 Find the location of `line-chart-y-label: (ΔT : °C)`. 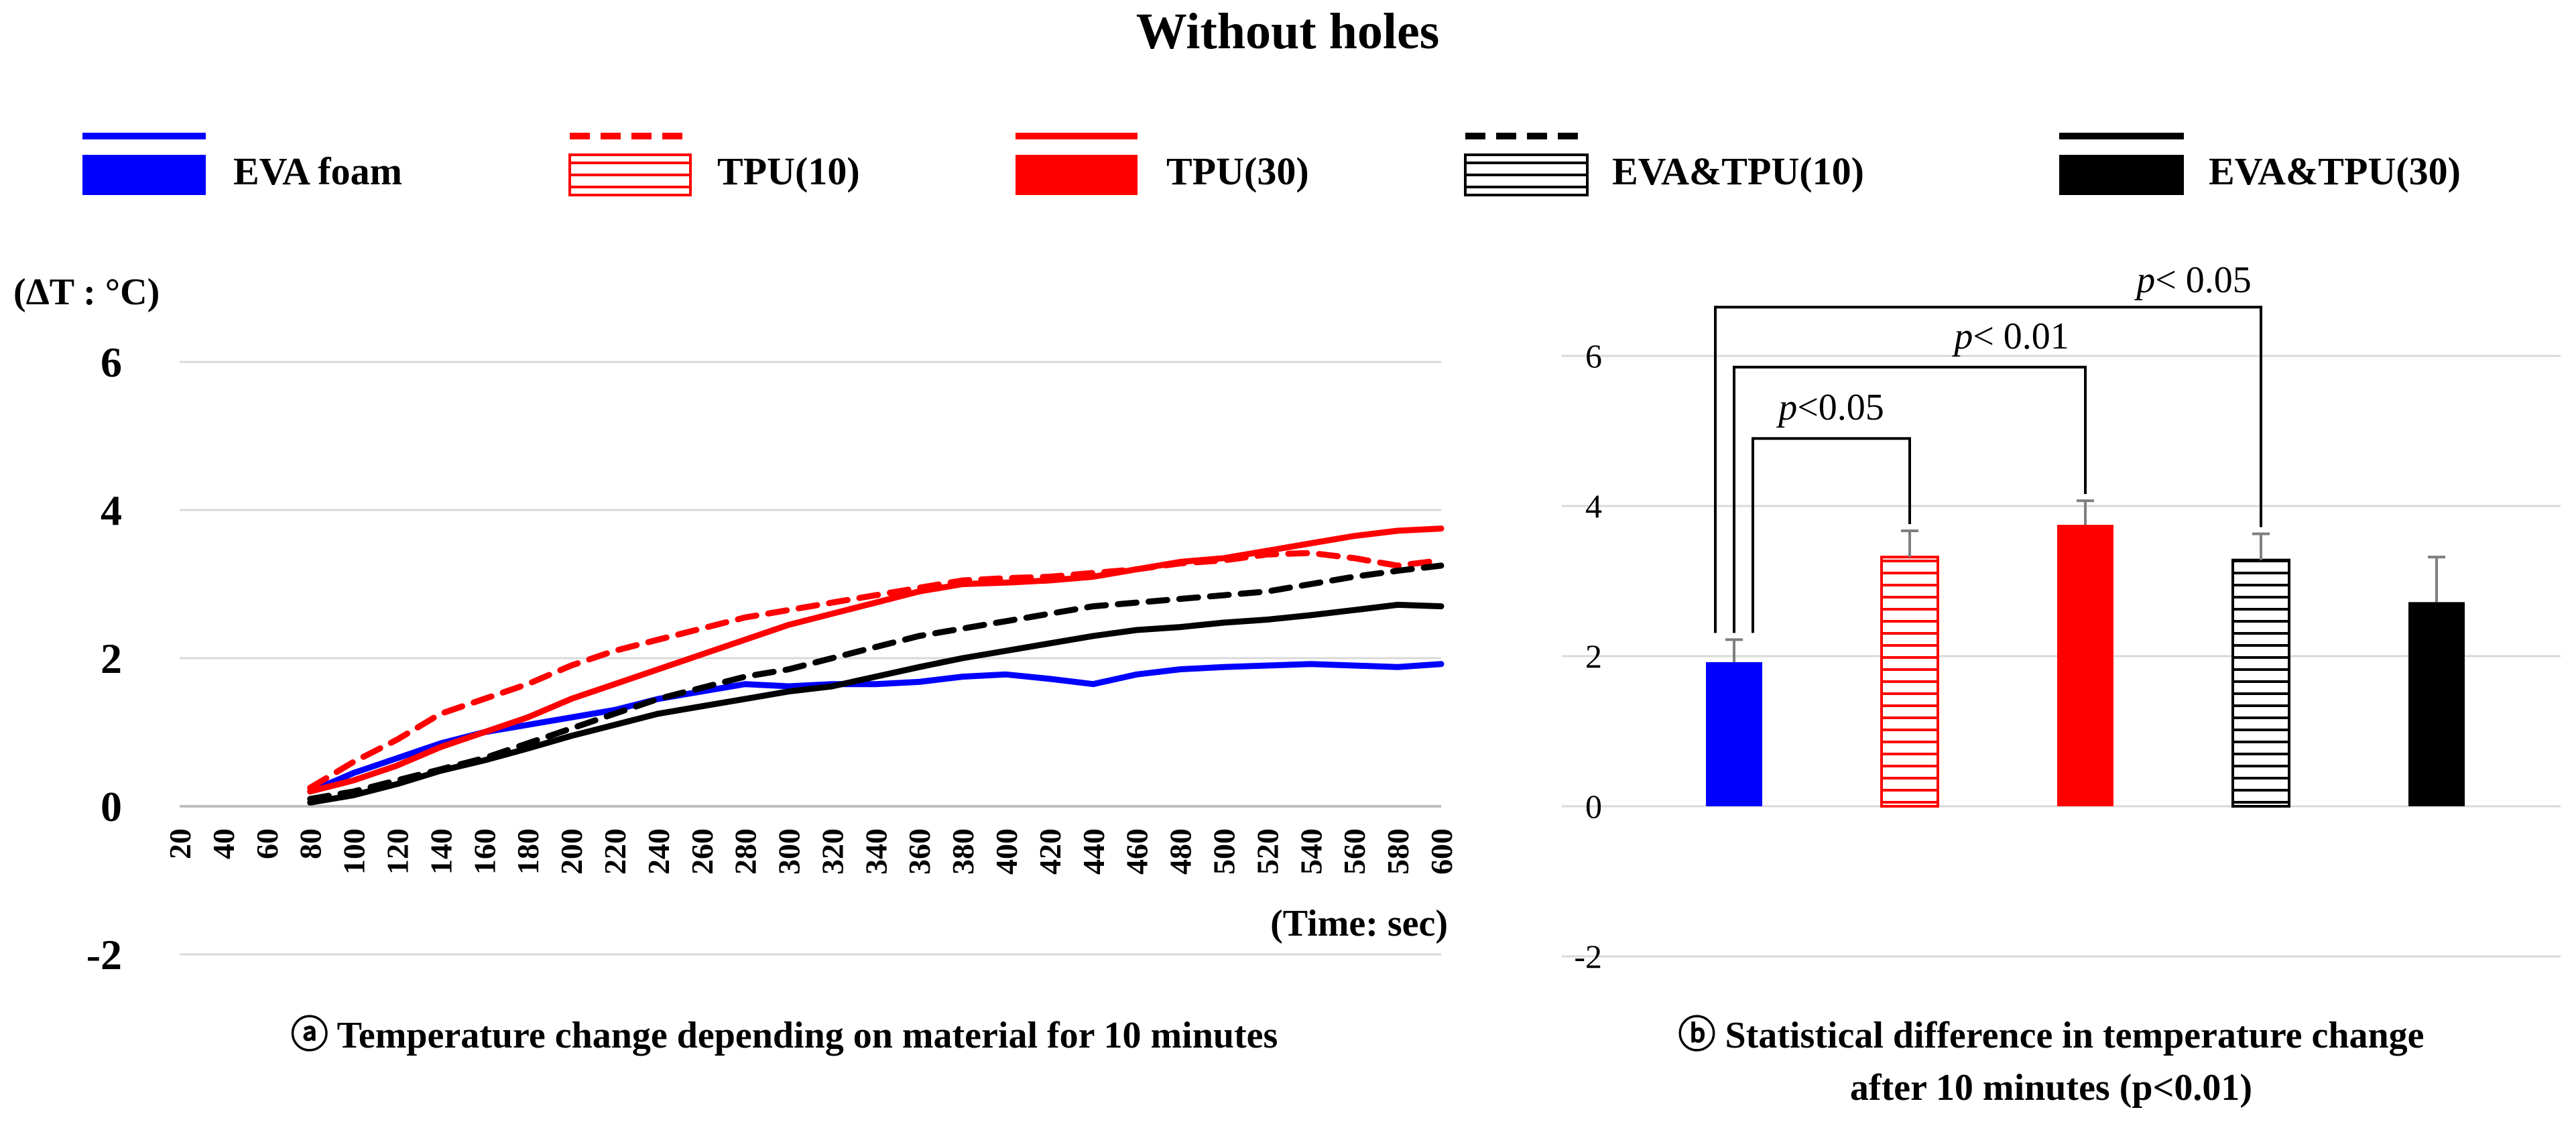

line-chart-y-label: (ΔT : °C) is located at coordinates (87, 292).